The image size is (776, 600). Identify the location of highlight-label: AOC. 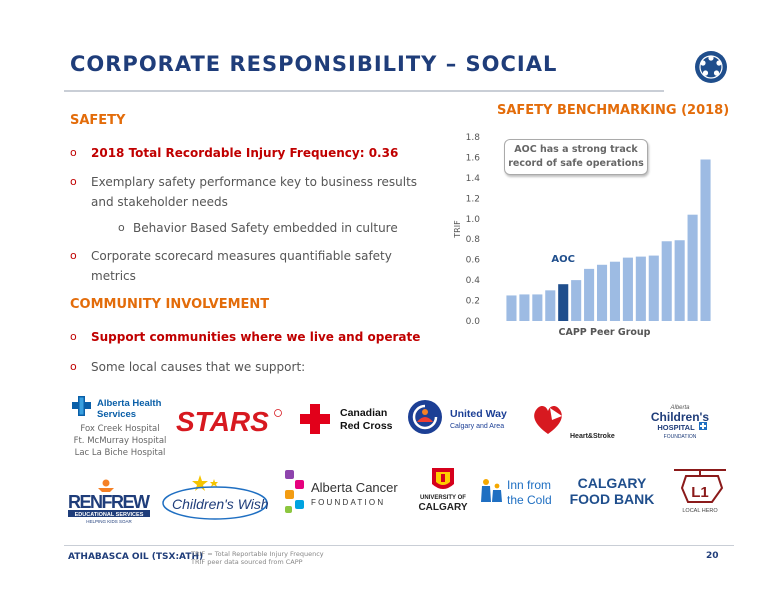
(563, 259).